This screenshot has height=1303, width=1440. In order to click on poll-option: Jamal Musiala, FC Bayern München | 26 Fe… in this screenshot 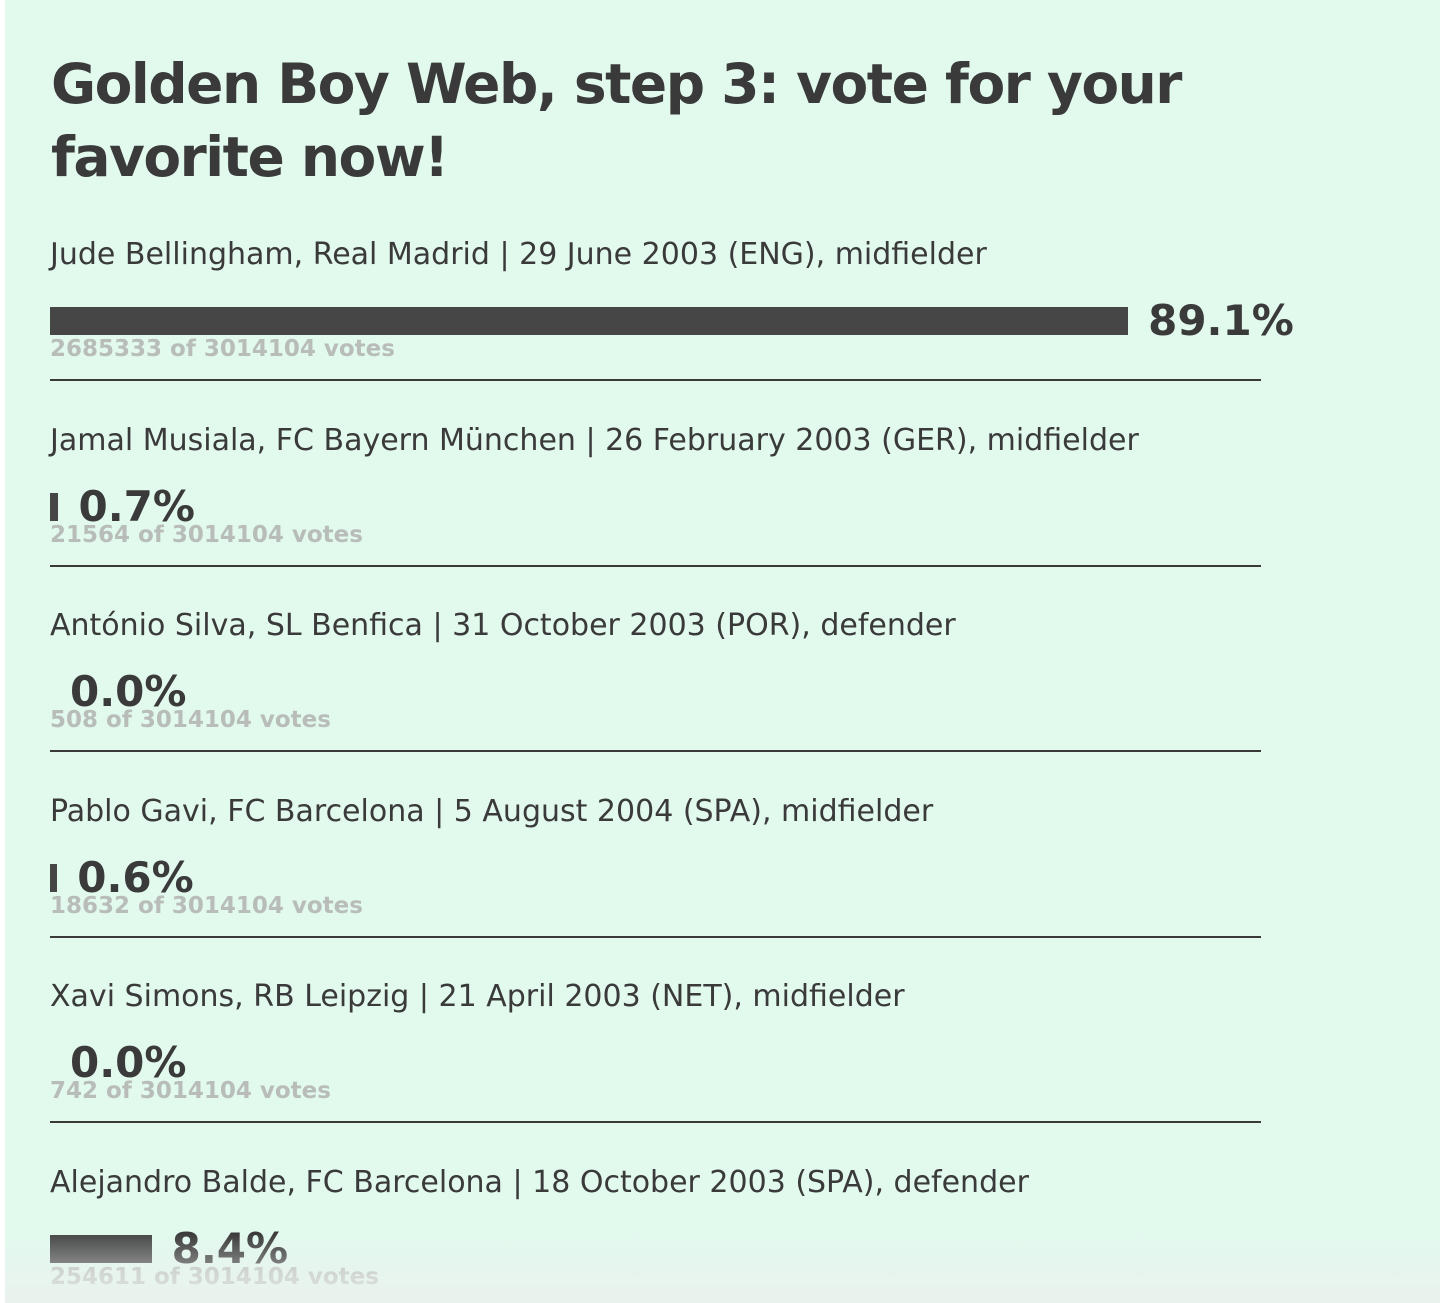, I will do `click(655, 516)`.